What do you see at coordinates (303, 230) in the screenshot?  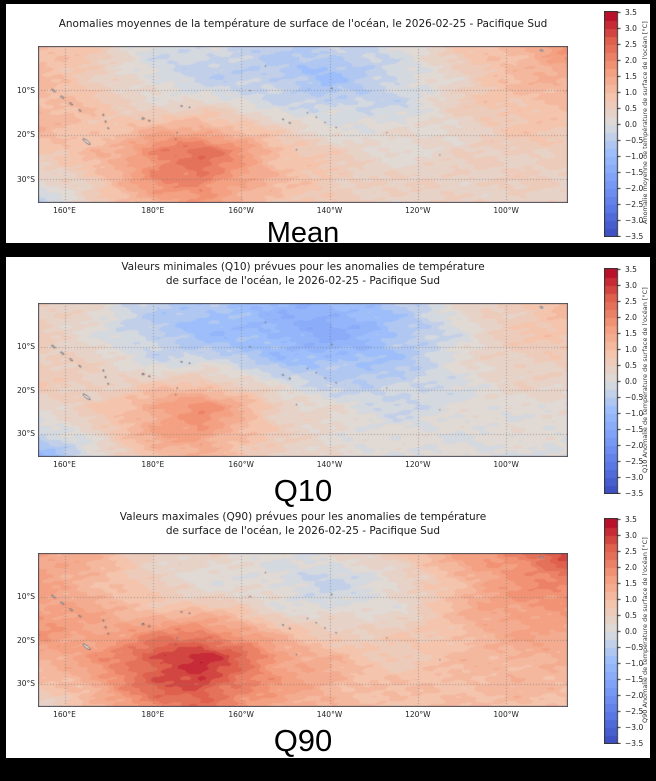 I see `big-label: Mean` at bounding box center [303, 230].